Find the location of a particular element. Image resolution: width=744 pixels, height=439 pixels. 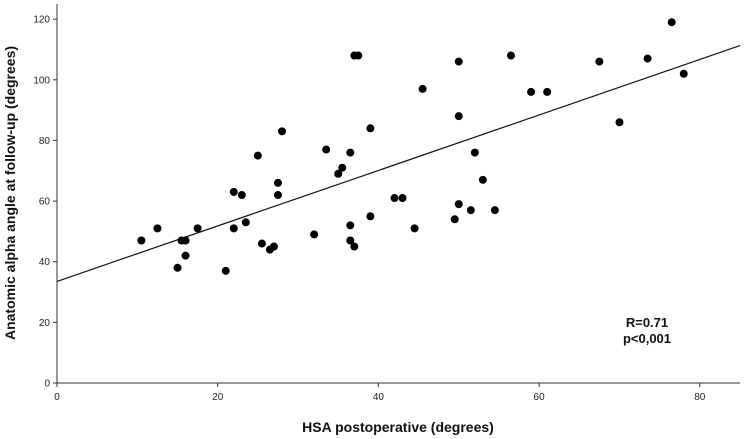

y-tick-label: 120 is located at coordinates (41, 20).